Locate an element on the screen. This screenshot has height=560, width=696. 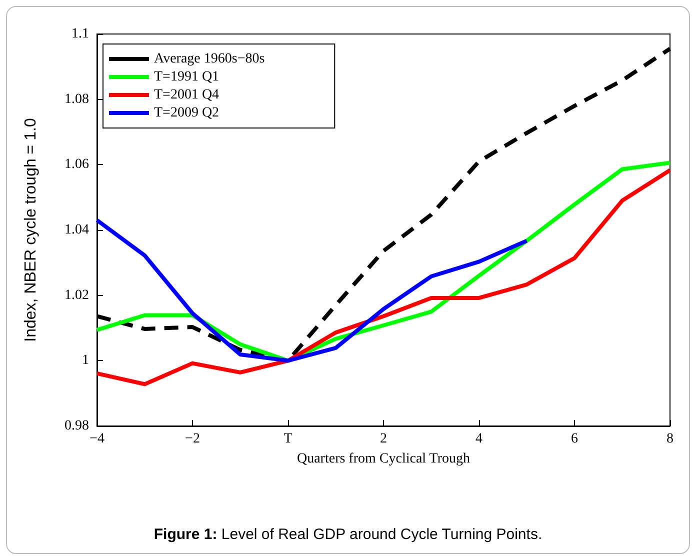
y-tick-label: 1.1 is located at coordinates (80, 34).